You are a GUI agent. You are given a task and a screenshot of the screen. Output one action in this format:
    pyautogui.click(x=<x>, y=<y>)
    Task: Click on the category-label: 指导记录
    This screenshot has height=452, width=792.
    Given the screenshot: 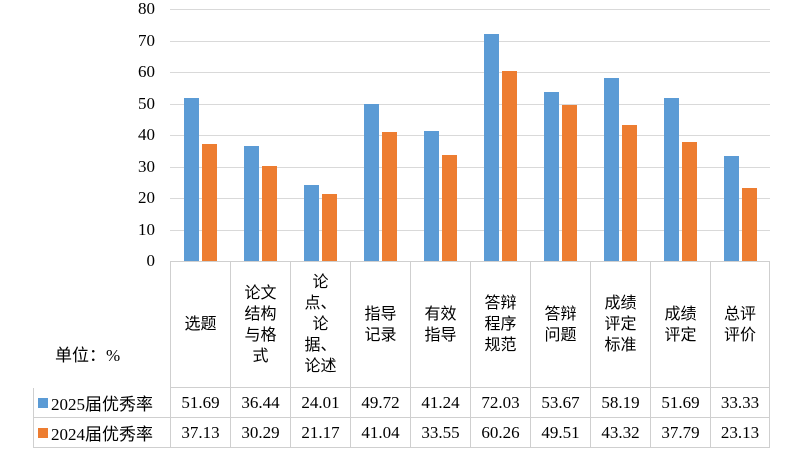 What is the action you would take?
    pyautogui.click(x=380, y=324)
    